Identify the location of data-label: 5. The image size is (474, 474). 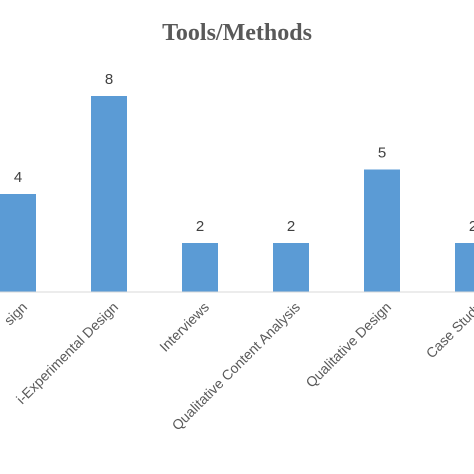
(382, 153).